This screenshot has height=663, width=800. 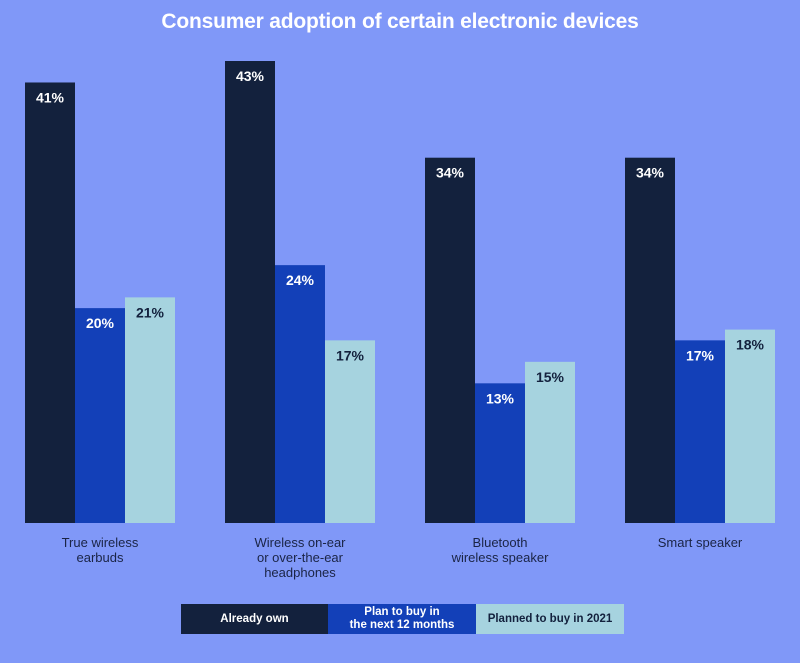 I want to click on data-label-plan-to-buy-in-the-next-12-months-1: 24%, so click(x=300, y=280).